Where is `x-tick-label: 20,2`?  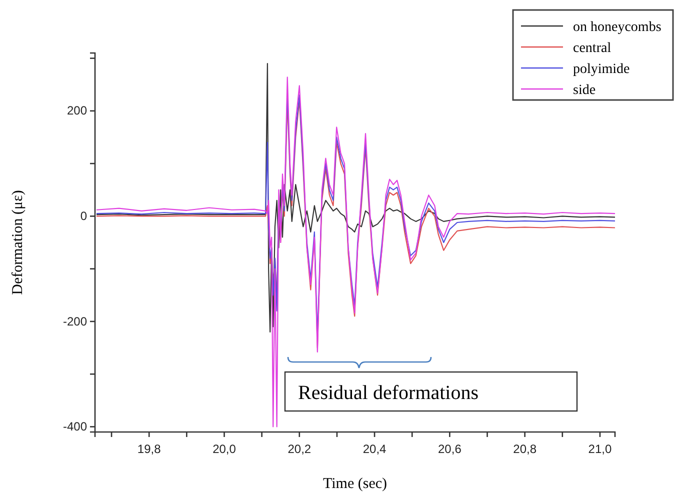
x-tick-label: 20,2 is located at coordinates (300, 449).